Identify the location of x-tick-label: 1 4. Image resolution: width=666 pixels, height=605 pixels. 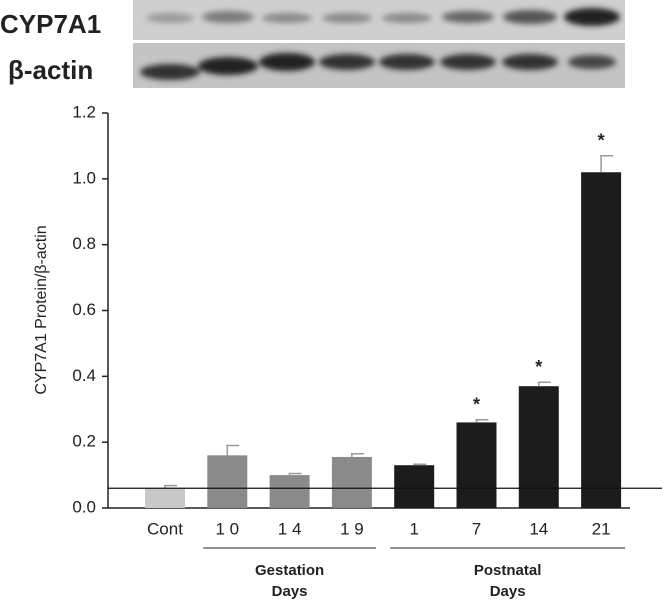
(290, 528).